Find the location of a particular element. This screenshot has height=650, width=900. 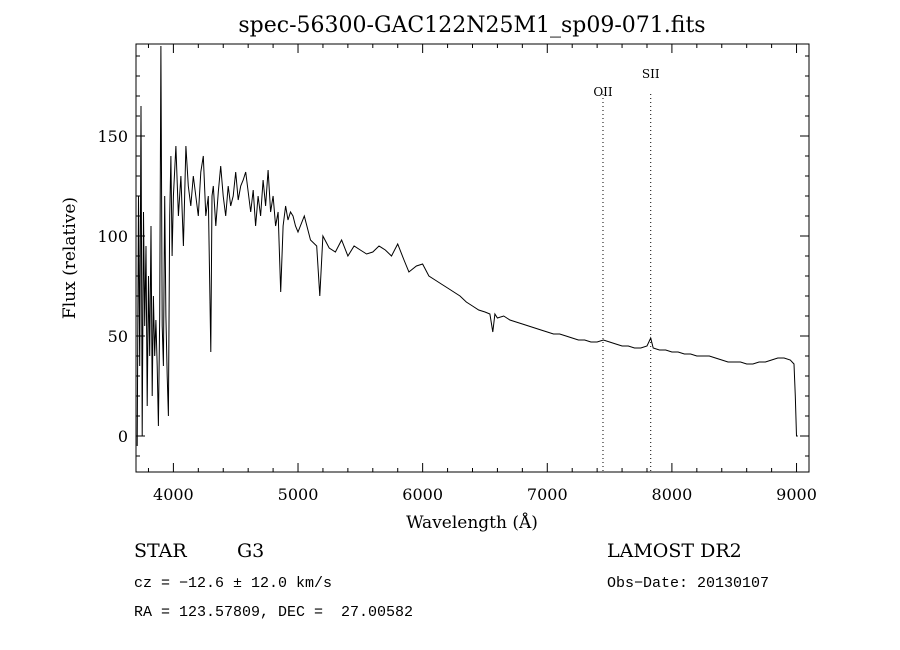

object-subclass: G3 is located at coordinates (251, 551).